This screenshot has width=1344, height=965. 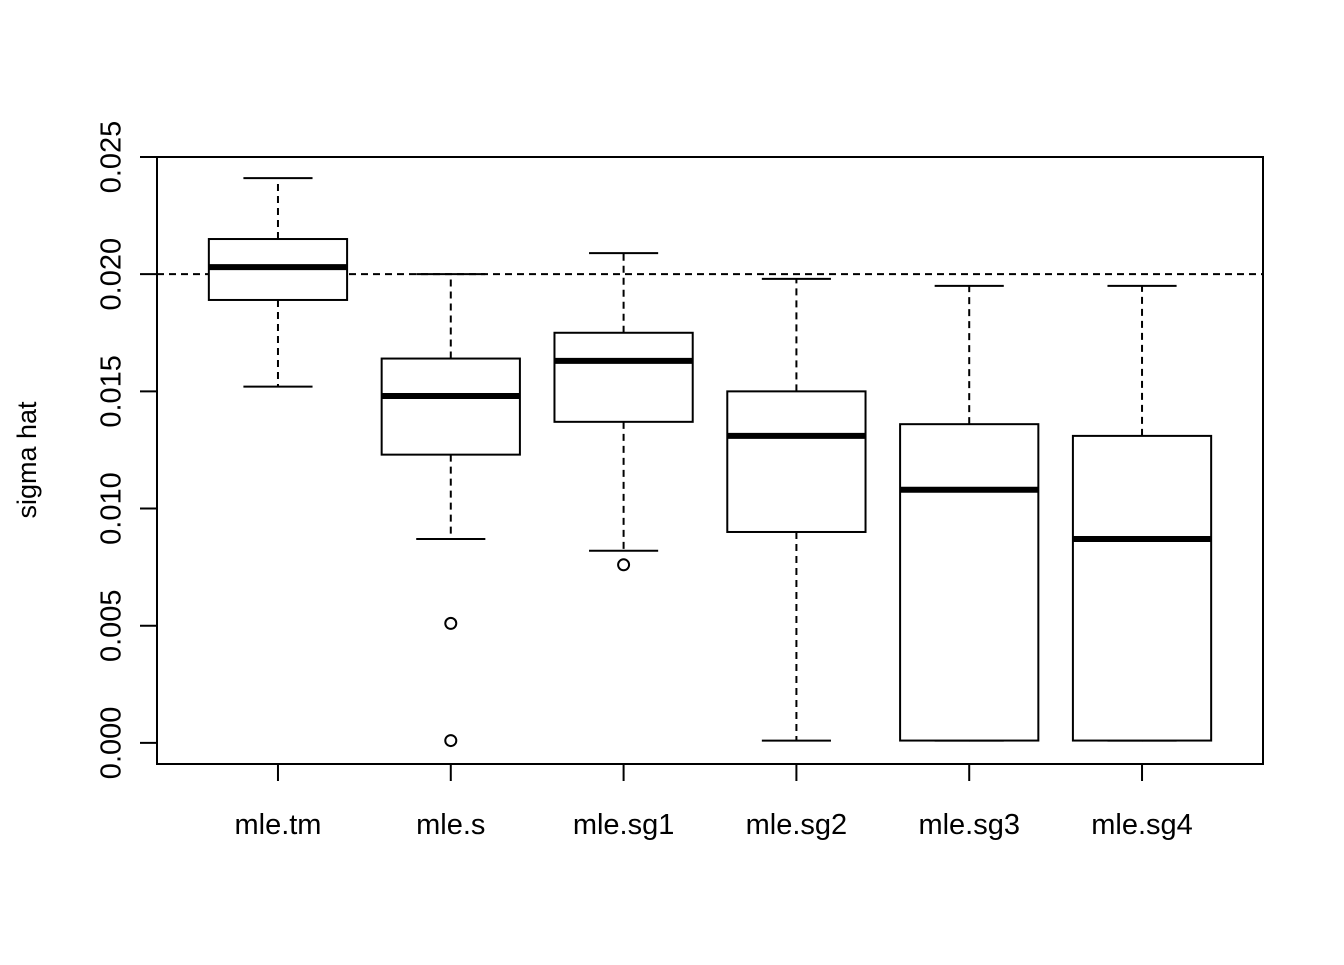 What do you see at coordinates (126, 450) in the screenshot?
I see `y-axis: 0.000 0.005 0.010 0.015 0.020 0.025` at bounding box center [126, 450].